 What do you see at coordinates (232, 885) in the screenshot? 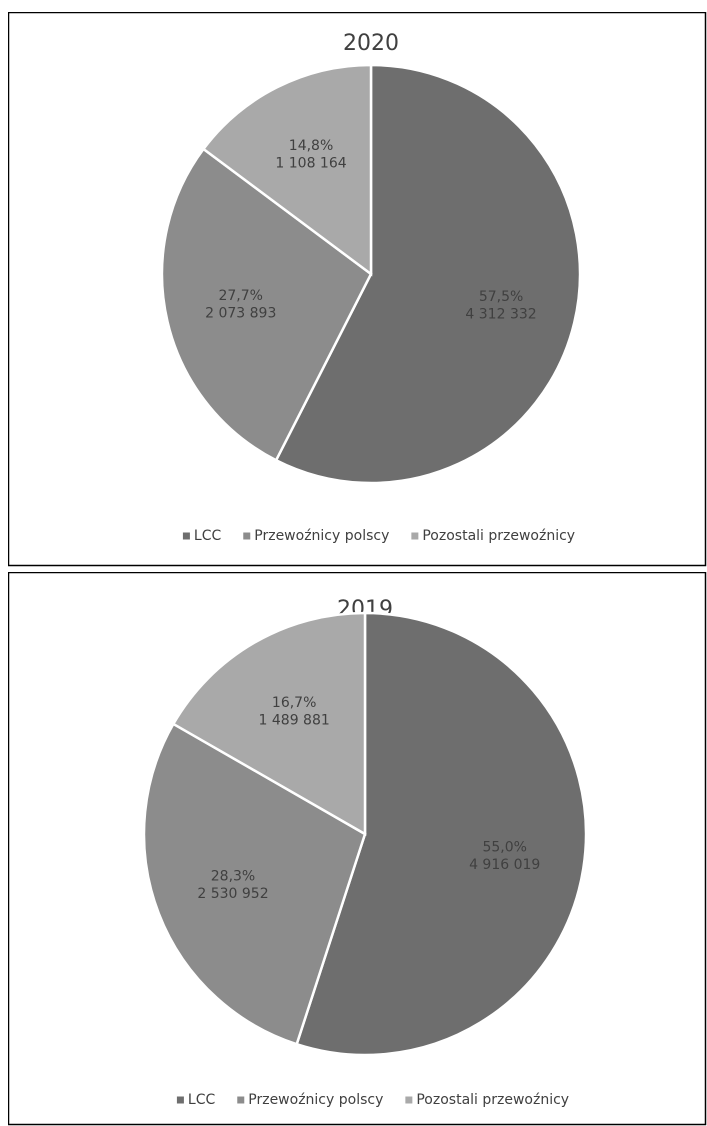
I see `data-label: 28,3% 2 530 952` at bounding box center [232, 885].